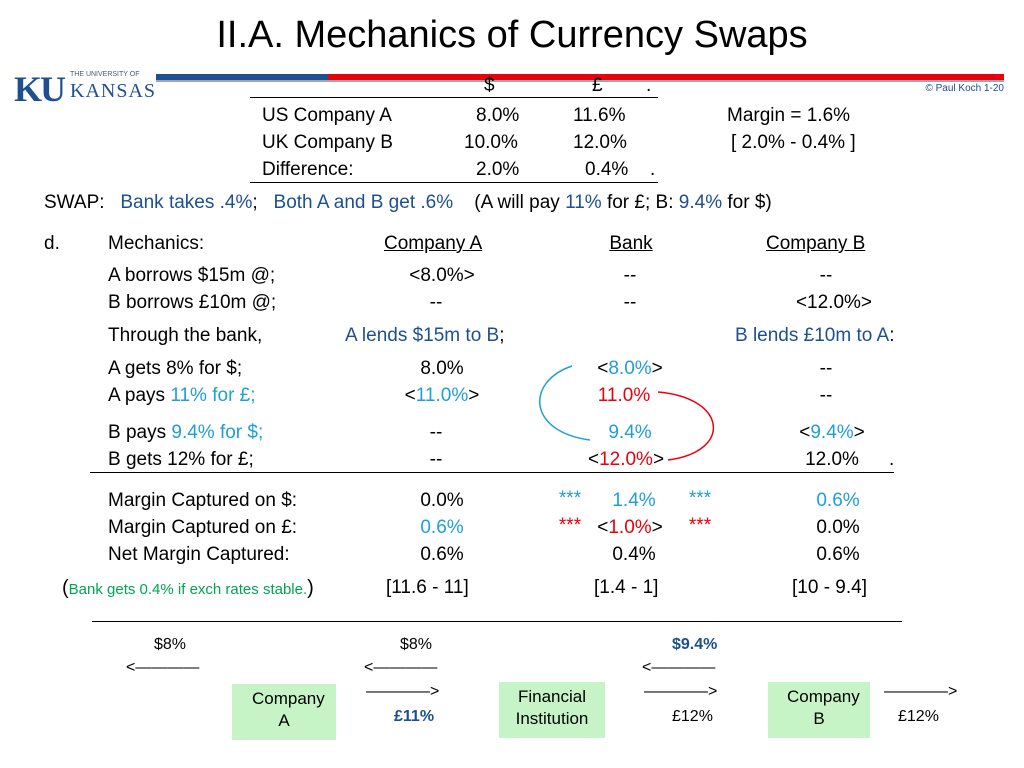  I want to click on b-borrows-a: --, so click(436, 302).